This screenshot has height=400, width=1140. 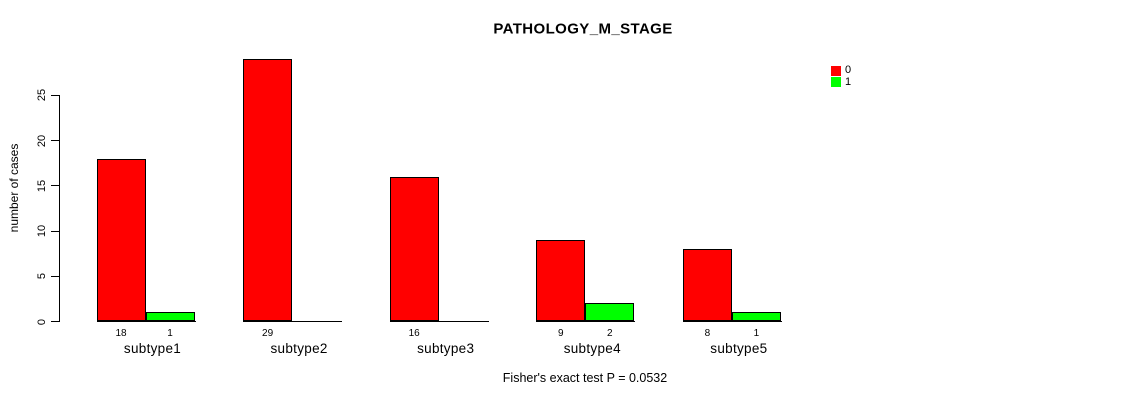 I want to click on x-category-label: subtype4, so click(x=592, y=348).